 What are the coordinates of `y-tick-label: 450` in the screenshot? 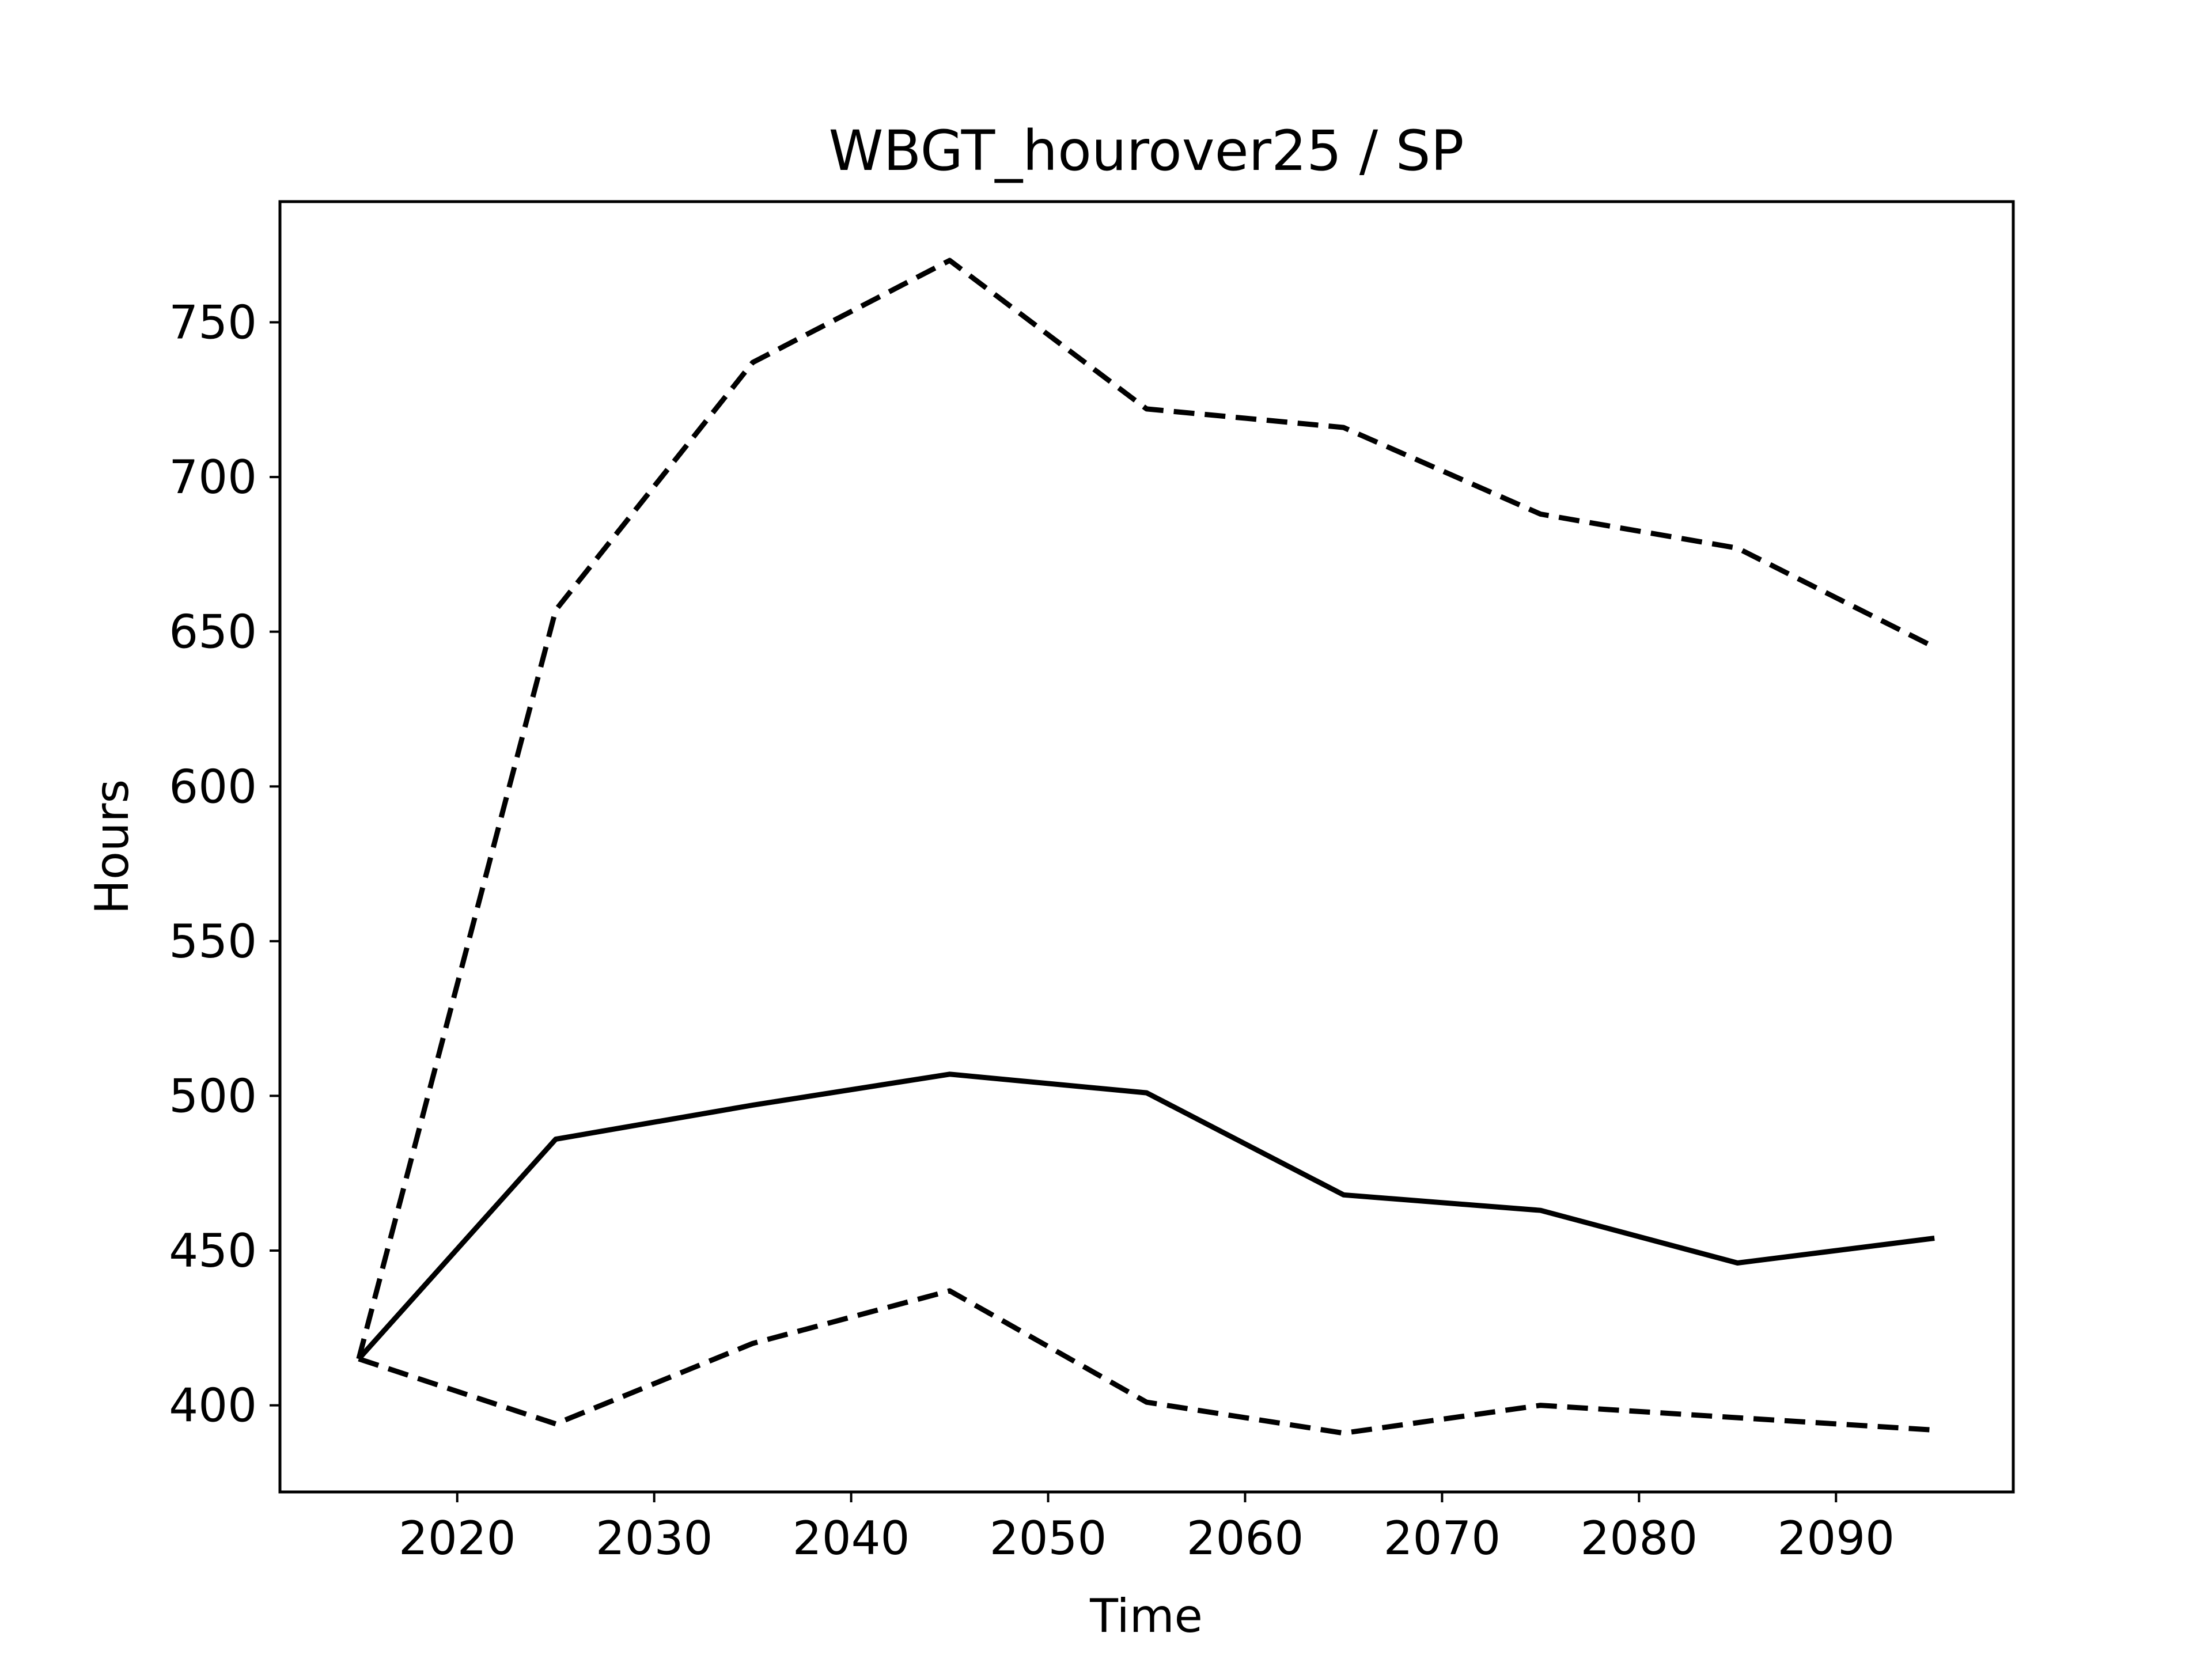 It's located at (213, 1251).